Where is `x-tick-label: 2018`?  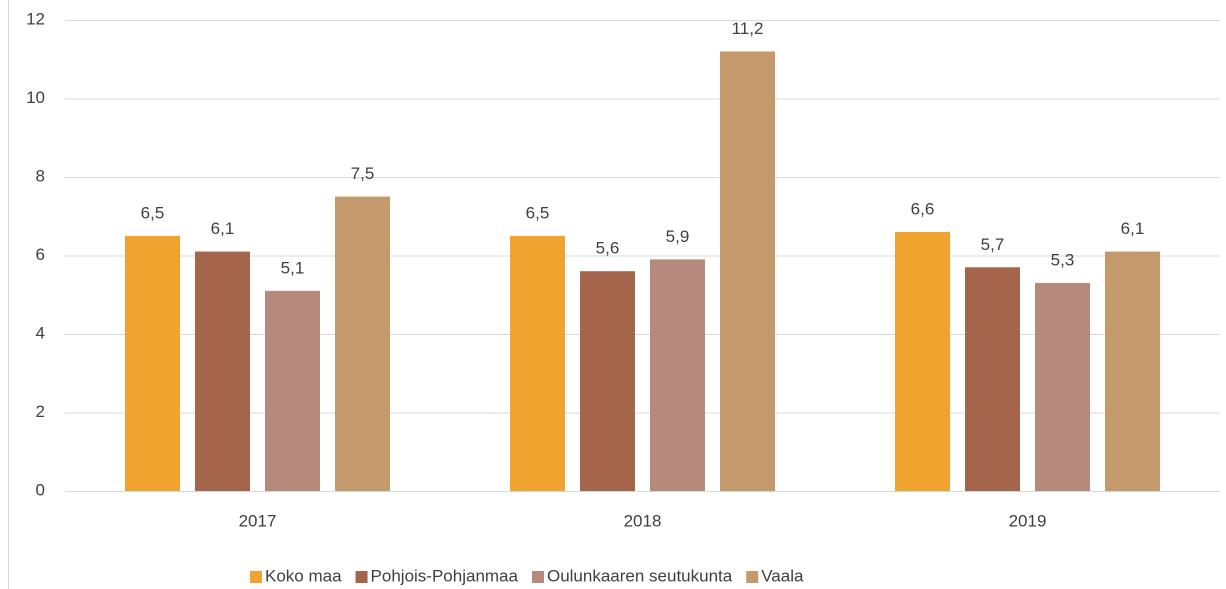
x-tick-label: 2018 is located at coordinates (643, 520).